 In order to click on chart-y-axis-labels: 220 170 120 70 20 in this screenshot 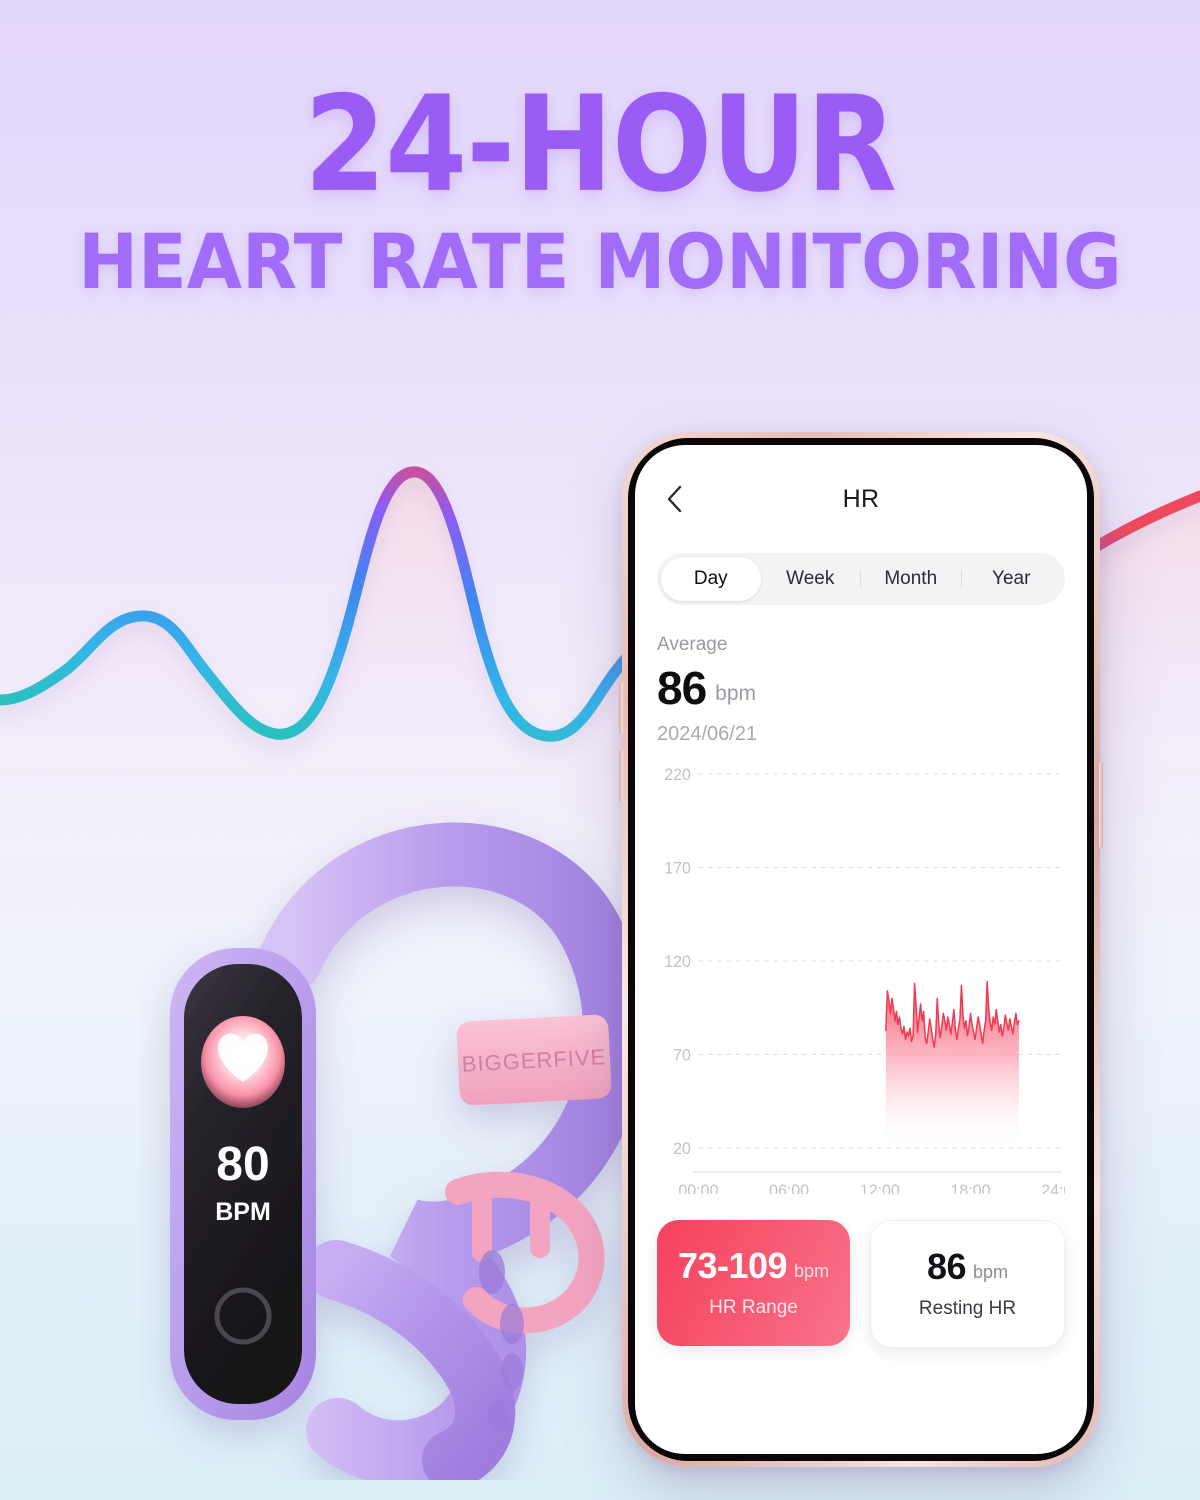, I will do `click(677, 962)`.